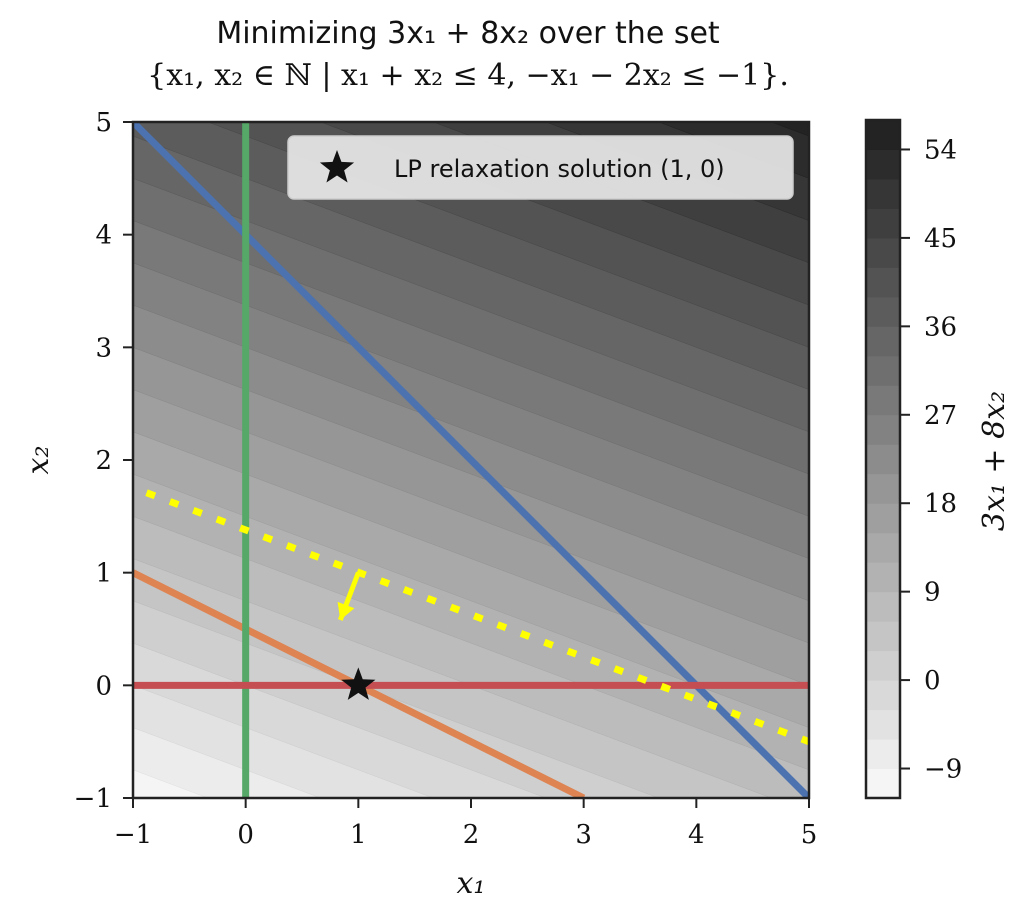 The height and width of the screenshot is (918, 1032). I want to click on y-tick-label: 3, so click(103, 348).